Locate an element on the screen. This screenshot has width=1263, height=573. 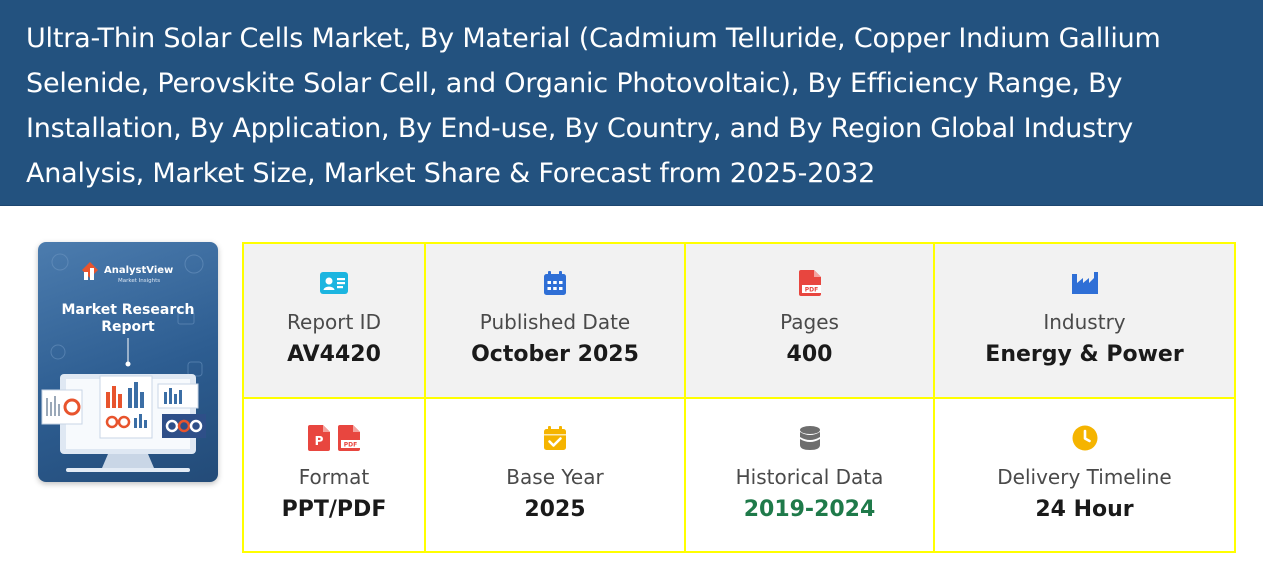
industry-icon is located at coordinates (1084, 283).